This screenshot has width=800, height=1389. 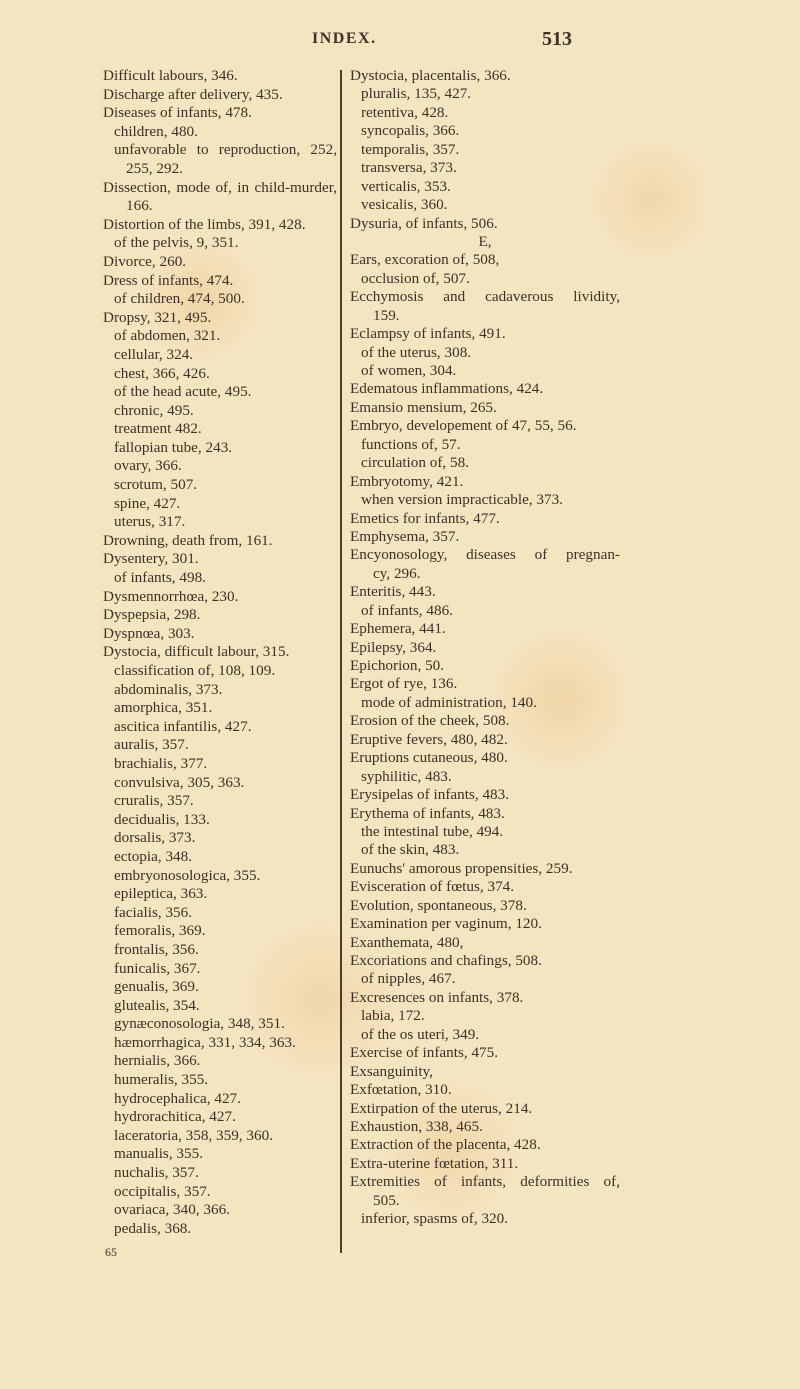 I want to click on index-subentry: of the pelvis, 9, 351., so click(x=176, y=243).